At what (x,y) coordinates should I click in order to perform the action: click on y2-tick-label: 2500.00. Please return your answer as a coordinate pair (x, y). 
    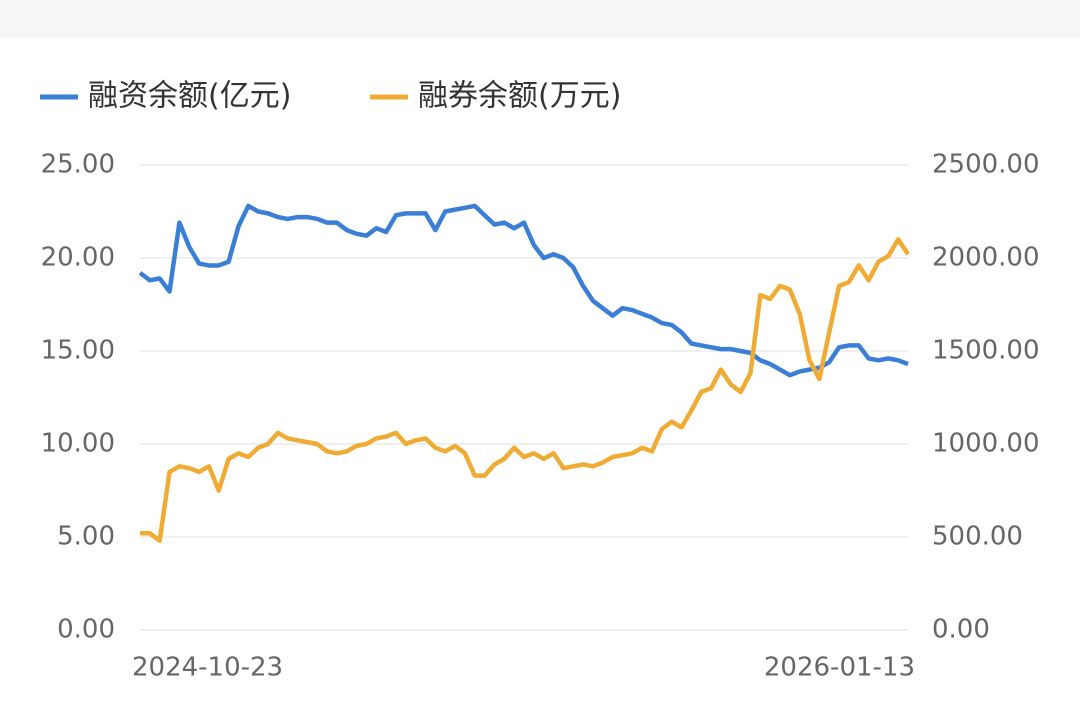
    Looking at the image, I should click on (986, 165).